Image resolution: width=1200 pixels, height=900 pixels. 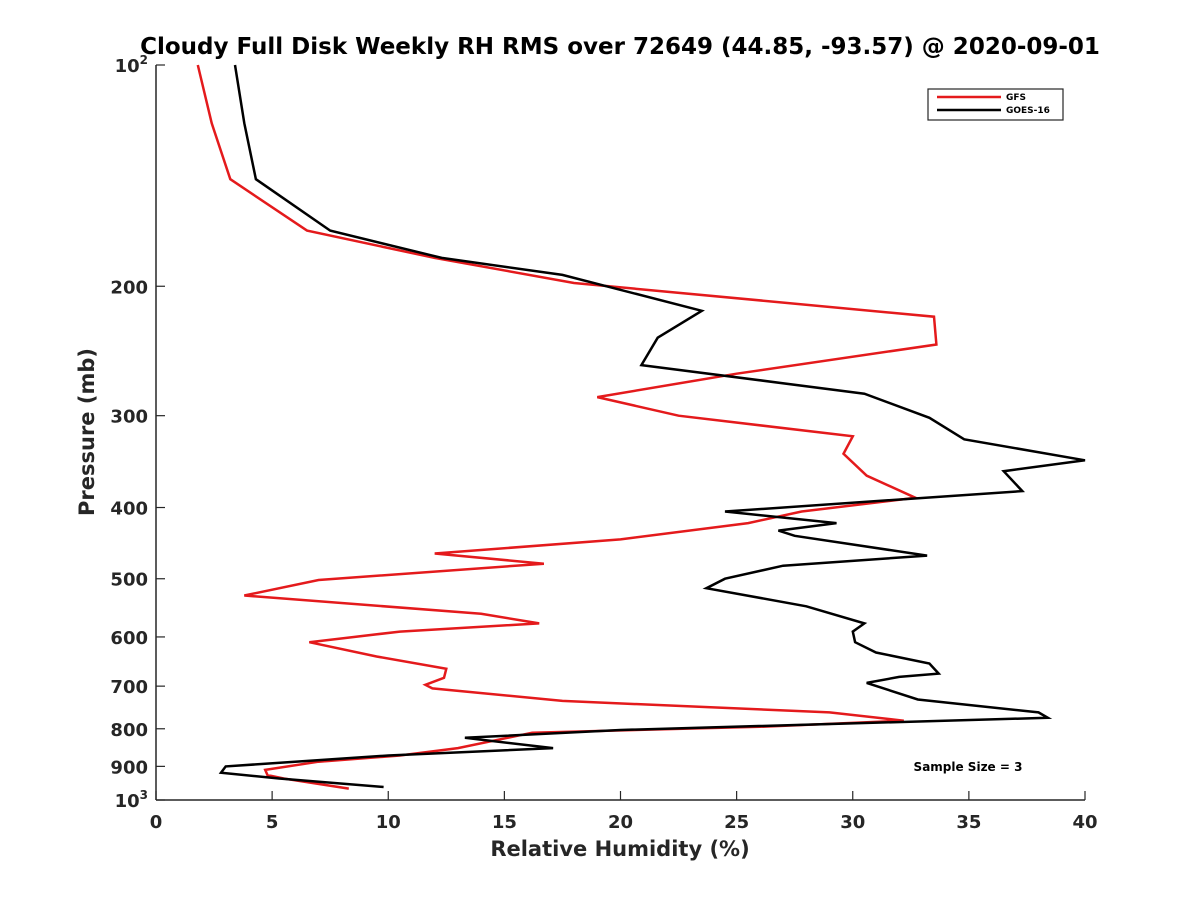 I want to click on x-tick-label: 20, so click(x=620, y=822).